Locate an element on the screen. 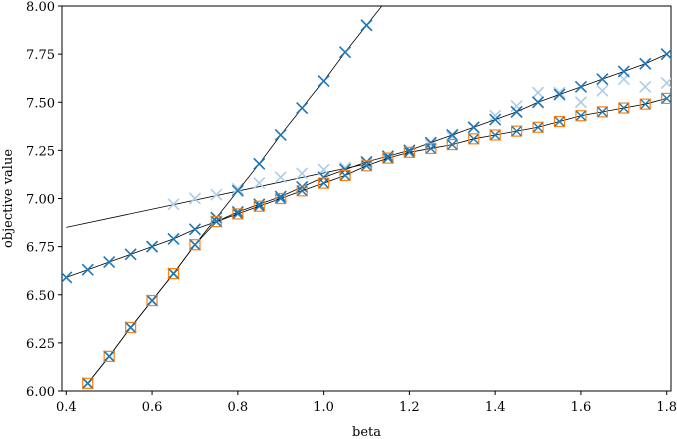  y-tick-label: 6.25 is located at coordinates (40, 344).